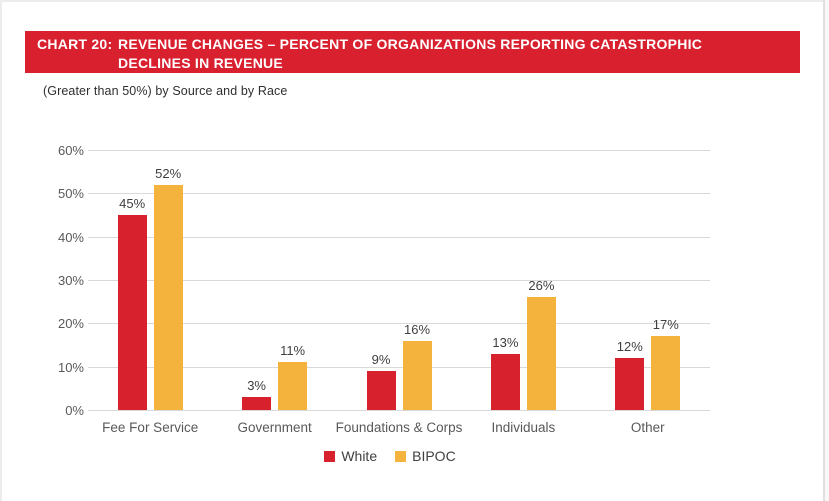  Describe the element at coordinates (399, 410) in the screenshot. I see `x-axis-line` at that location.